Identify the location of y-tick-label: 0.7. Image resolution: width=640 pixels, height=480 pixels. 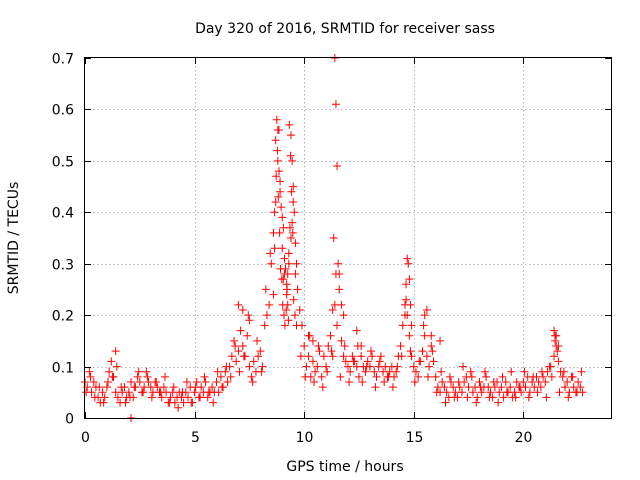
(63, 60).